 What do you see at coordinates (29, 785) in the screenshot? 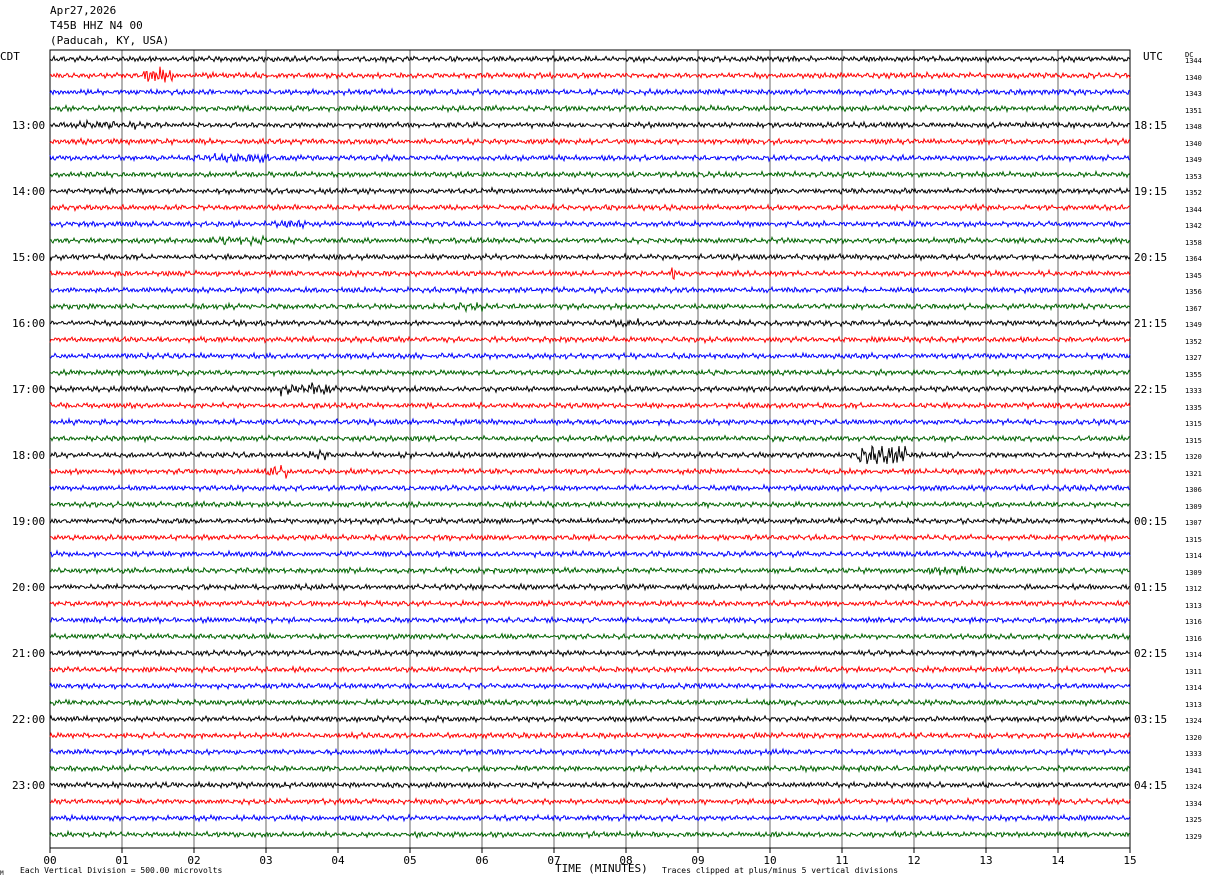
I see `left-hour-label: 23:00` at bounding box center [29, 785].